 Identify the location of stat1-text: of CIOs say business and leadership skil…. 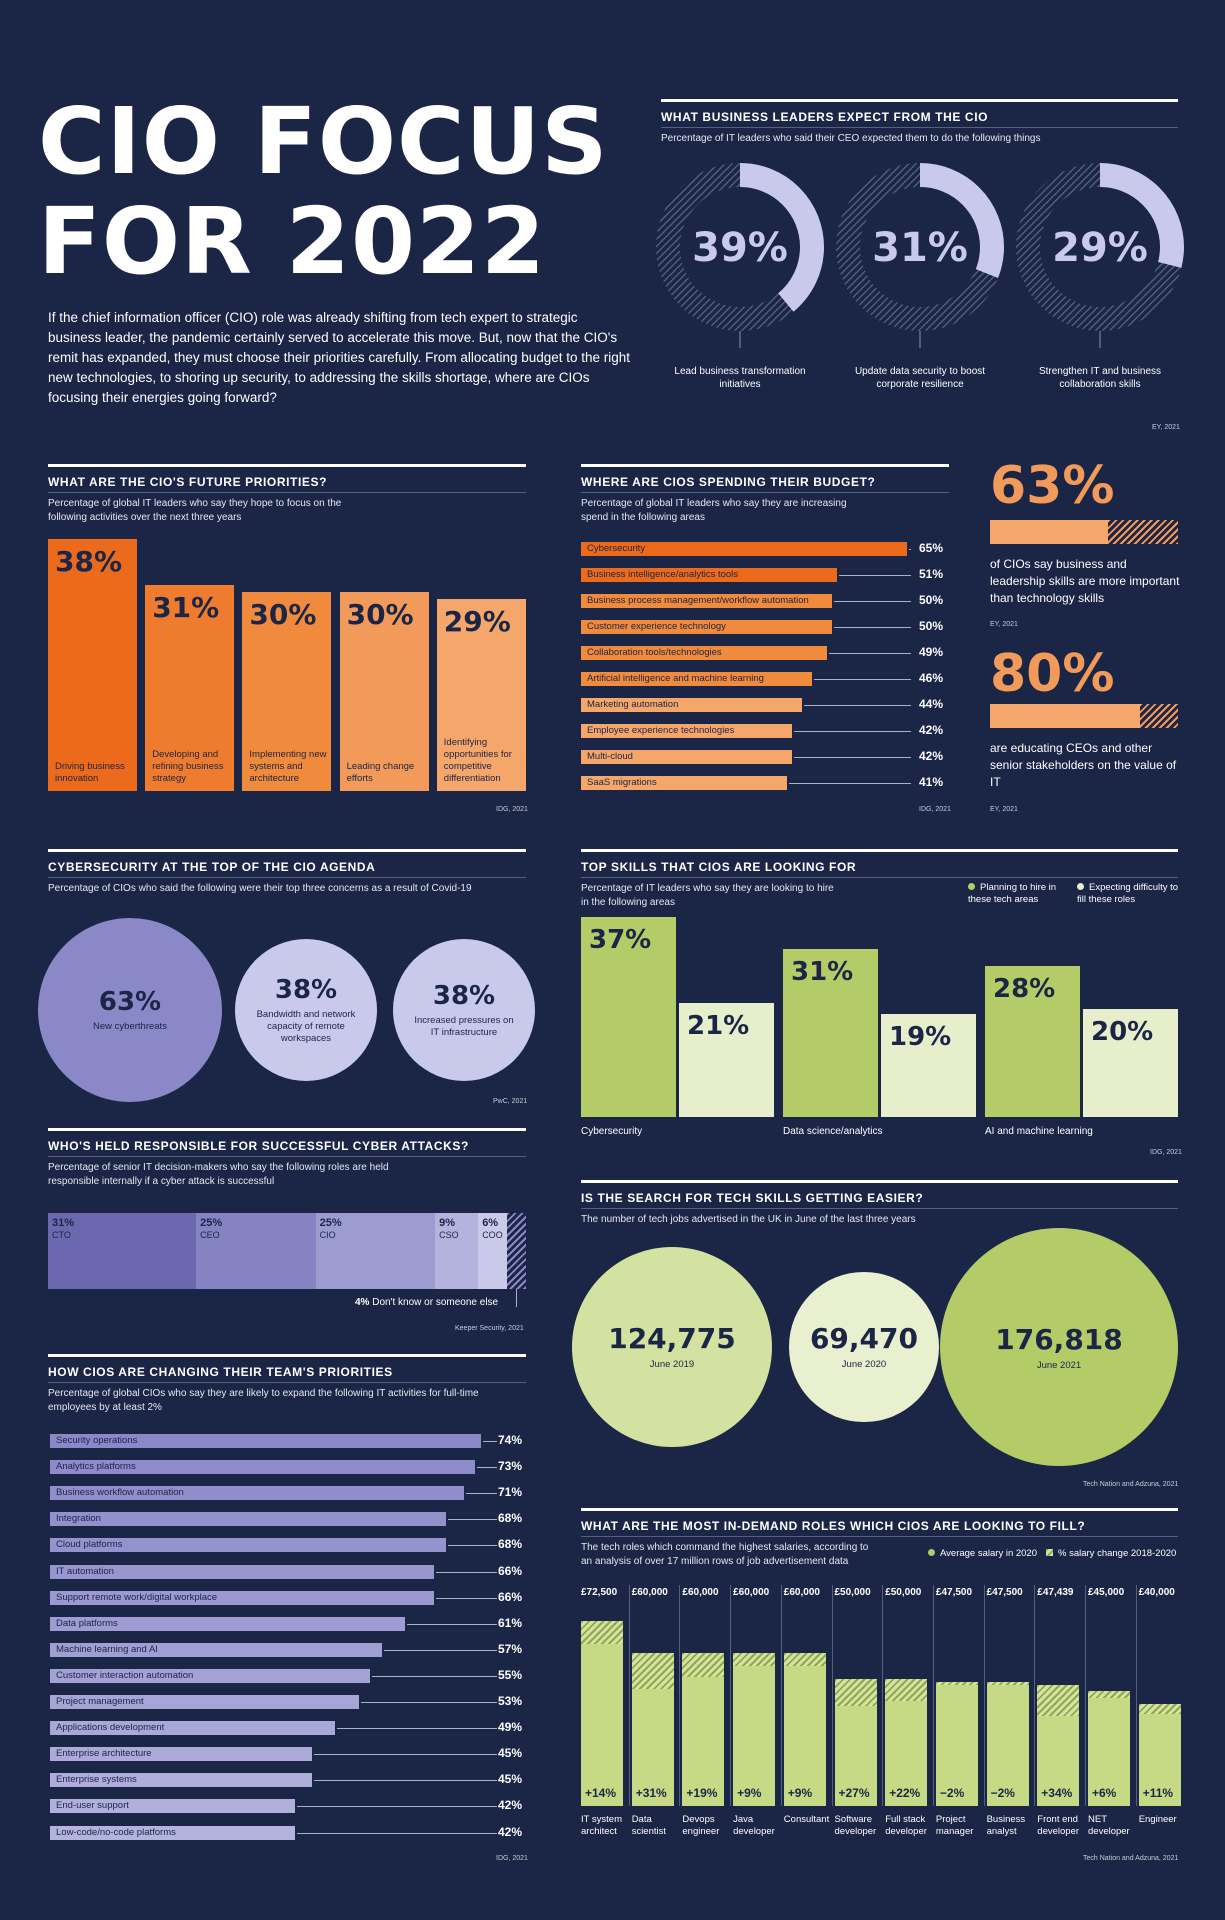
(1085, 581).